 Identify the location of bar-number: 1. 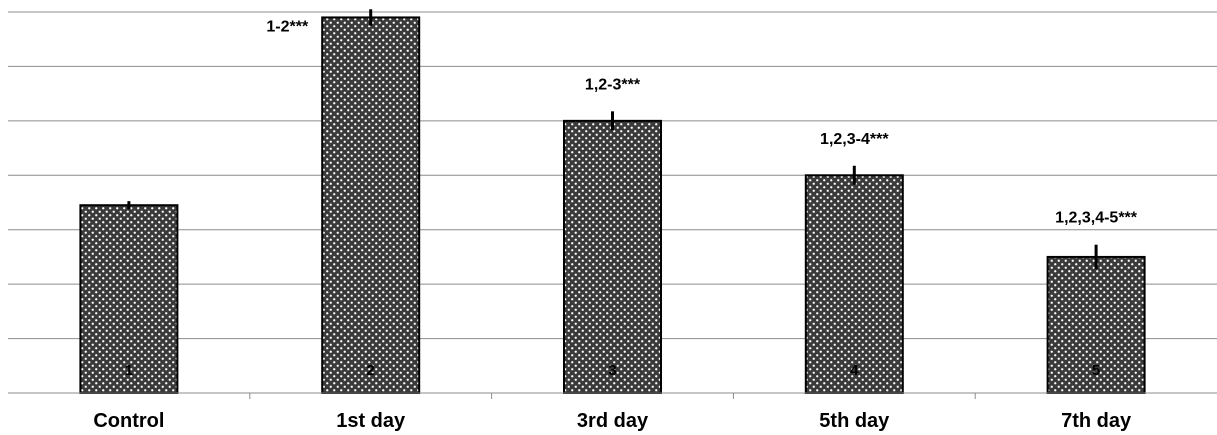
(129, 370).